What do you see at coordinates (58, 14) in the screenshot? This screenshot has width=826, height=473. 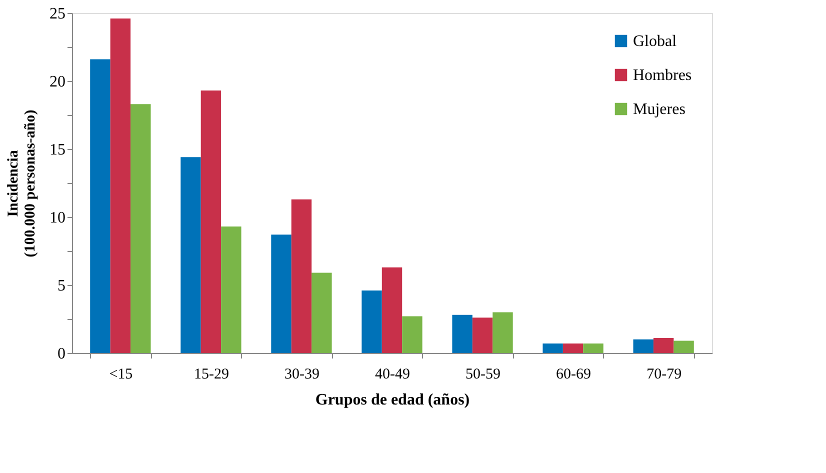 I see `y-tick-label: 25` at bounding box center [58, 14].